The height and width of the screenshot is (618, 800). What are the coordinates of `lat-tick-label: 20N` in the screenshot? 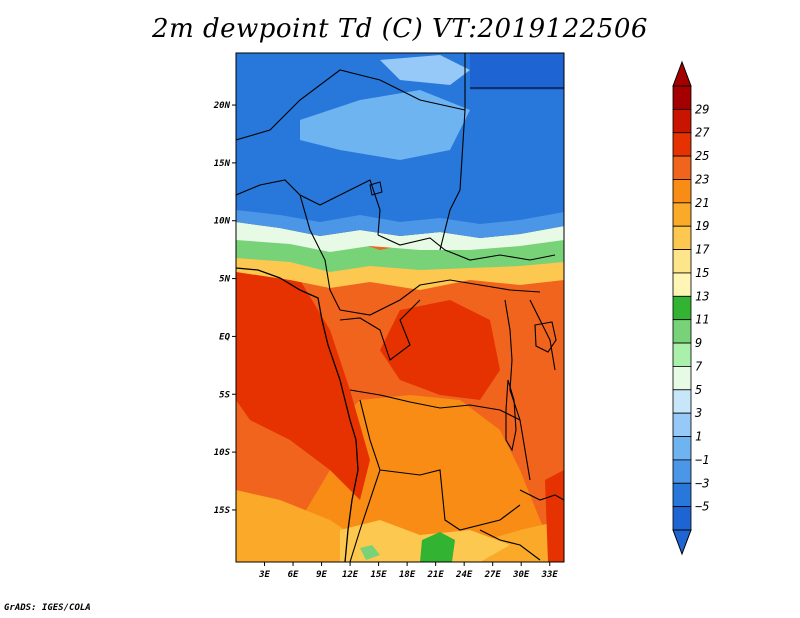 It's located at (222, 106).